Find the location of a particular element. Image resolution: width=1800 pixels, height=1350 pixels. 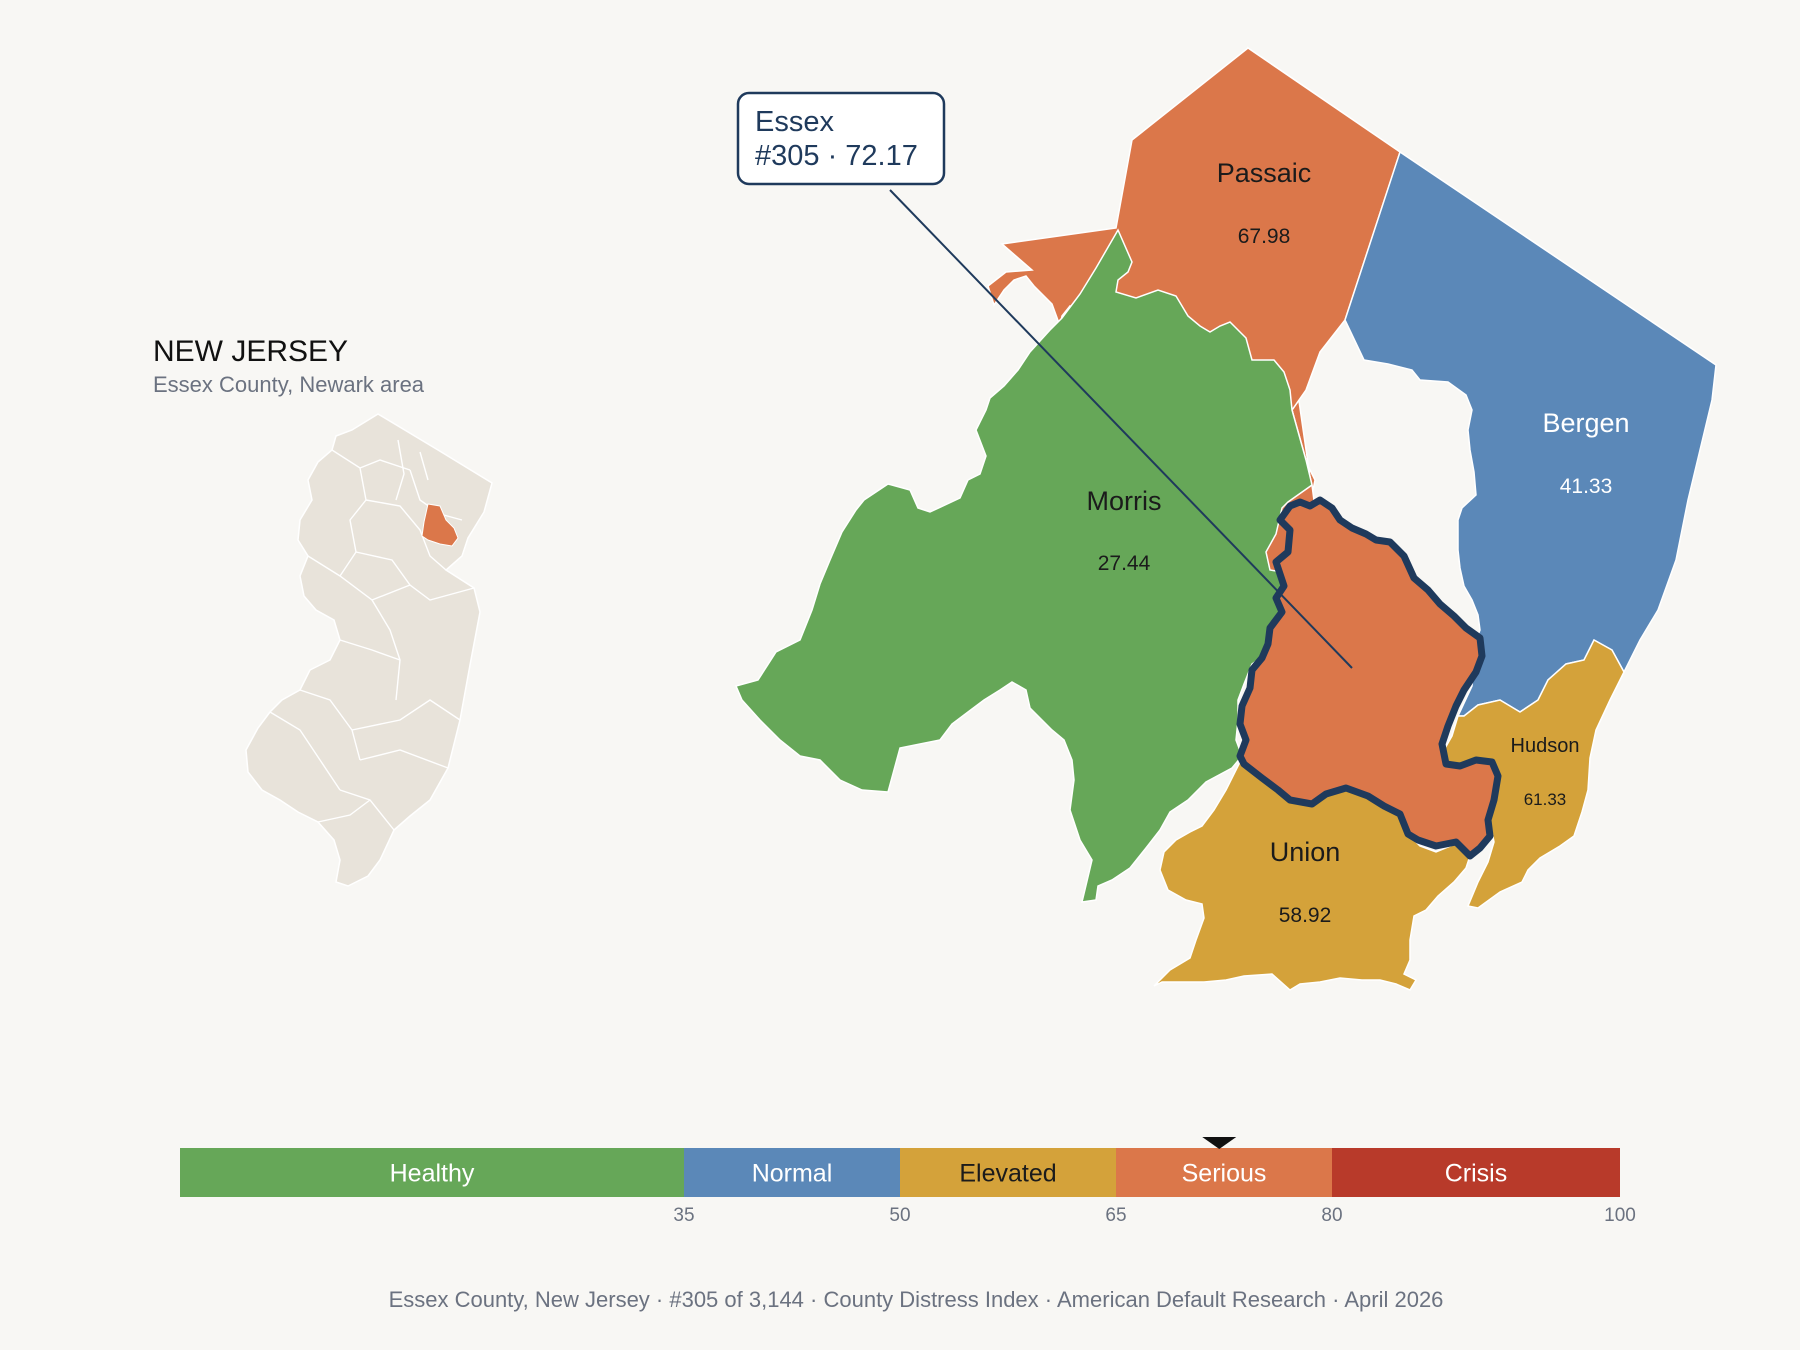

essex-callout: Essex #305 · 72.17 is located at coordinates (1044, 380).